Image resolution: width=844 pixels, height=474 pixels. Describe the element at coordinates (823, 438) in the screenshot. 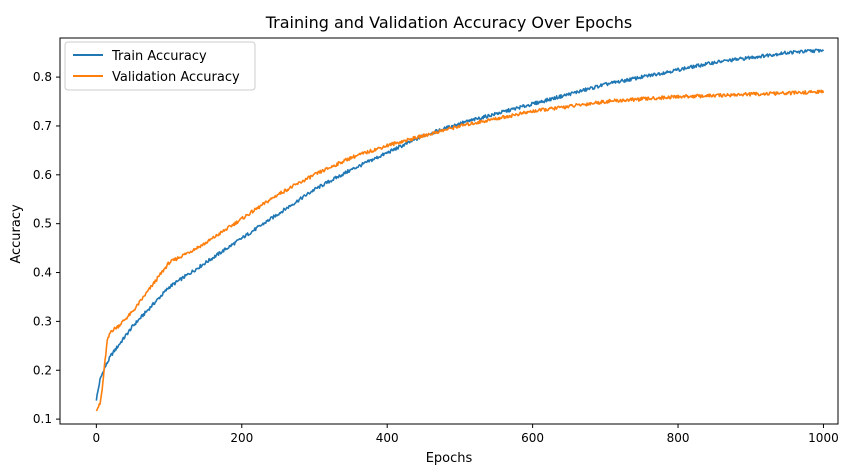

I see `x-tick-label: 1000` at that location.